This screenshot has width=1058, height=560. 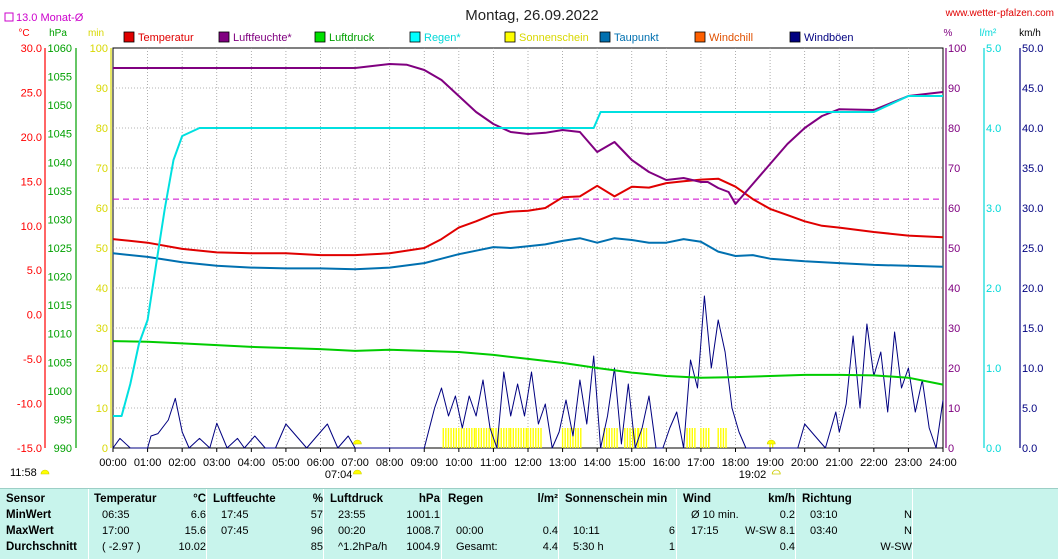 What do you see at coordinates (954, 169) in the screenshot?
I see `humidity-tick-label: 70` at bounding box center [954, 169].